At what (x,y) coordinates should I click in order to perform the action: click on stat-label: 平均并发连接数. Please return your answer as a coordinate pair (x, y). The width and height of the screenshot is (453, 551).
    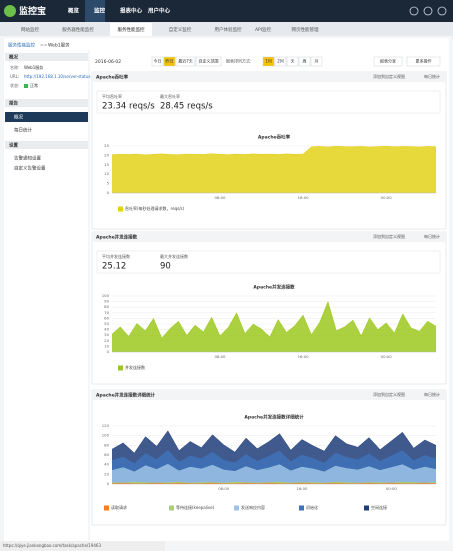
    Looking at the image, I should click on (116, 256).